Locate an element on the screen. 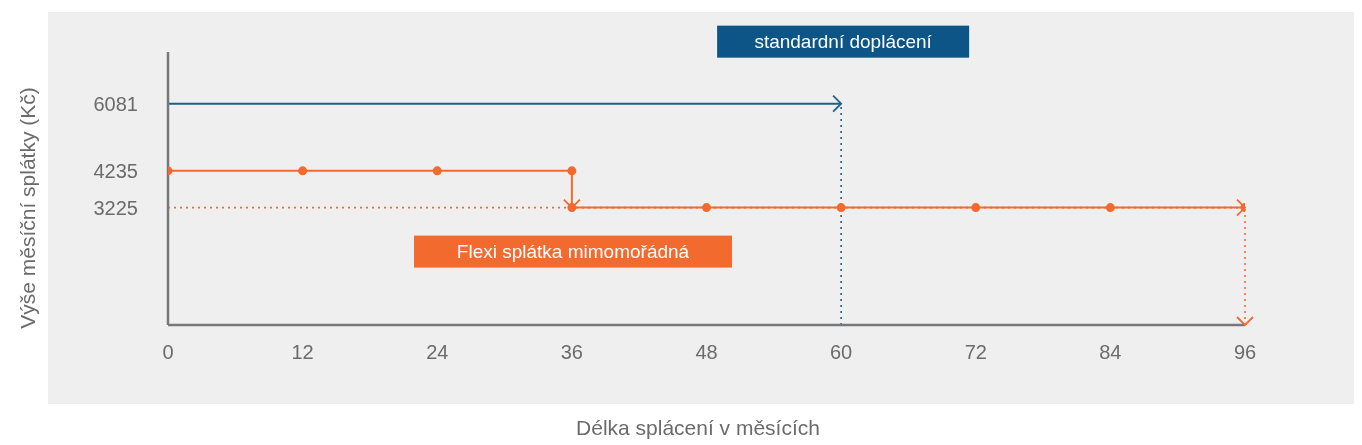 The width and height of the screenshot is (1362, 445). y-tick-label: 4235 is located at coordinates (115, 170).